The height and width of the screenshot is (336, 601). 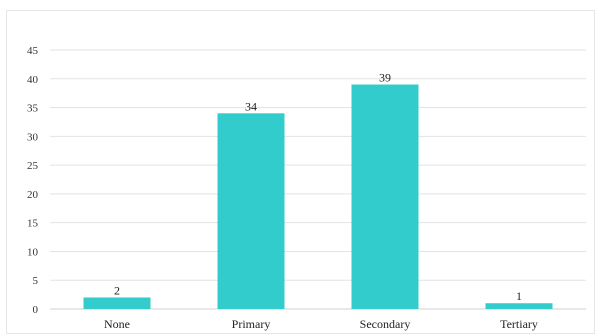 What do you see at coordinates (33, 51) in the screenshot?
I see `y-tick-label: 45` at bounding box center [33, 51].